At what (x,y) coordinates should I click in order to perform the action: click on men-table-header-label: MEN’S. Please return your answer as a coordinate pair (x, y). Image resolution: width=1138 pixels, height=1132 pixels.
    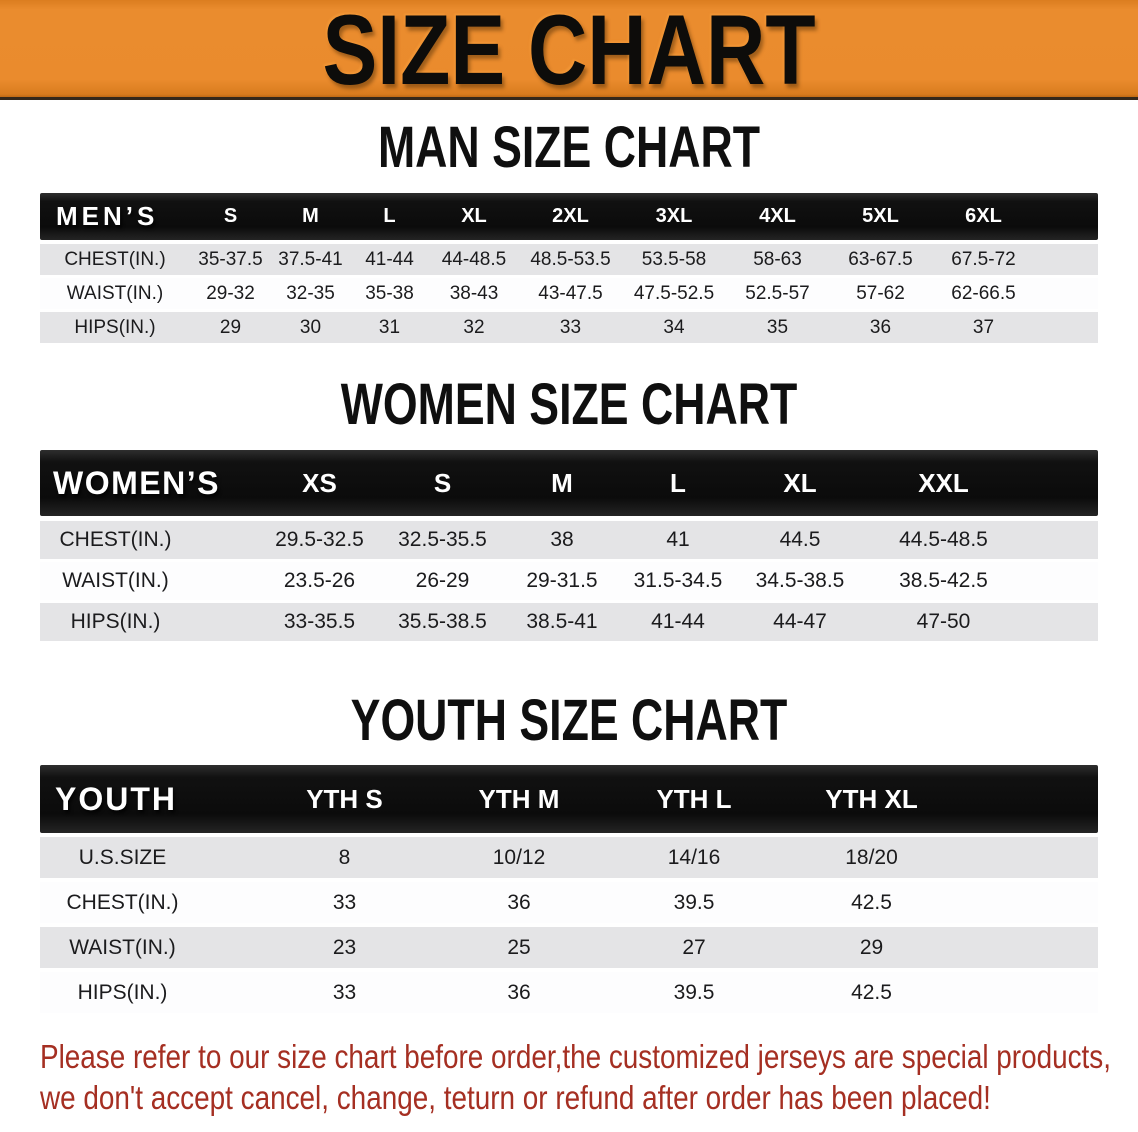
    Looking at the image, I should click on (107, 216).